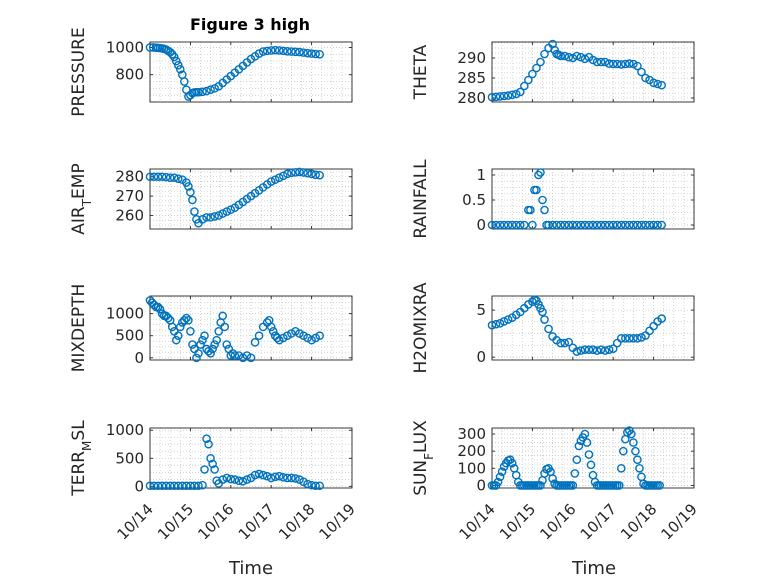 This screenshot has height=583, width=778. Describe the element at coordinates (593, 568) in the screenshot. I see `x-axis-label-right: Time` at that location.